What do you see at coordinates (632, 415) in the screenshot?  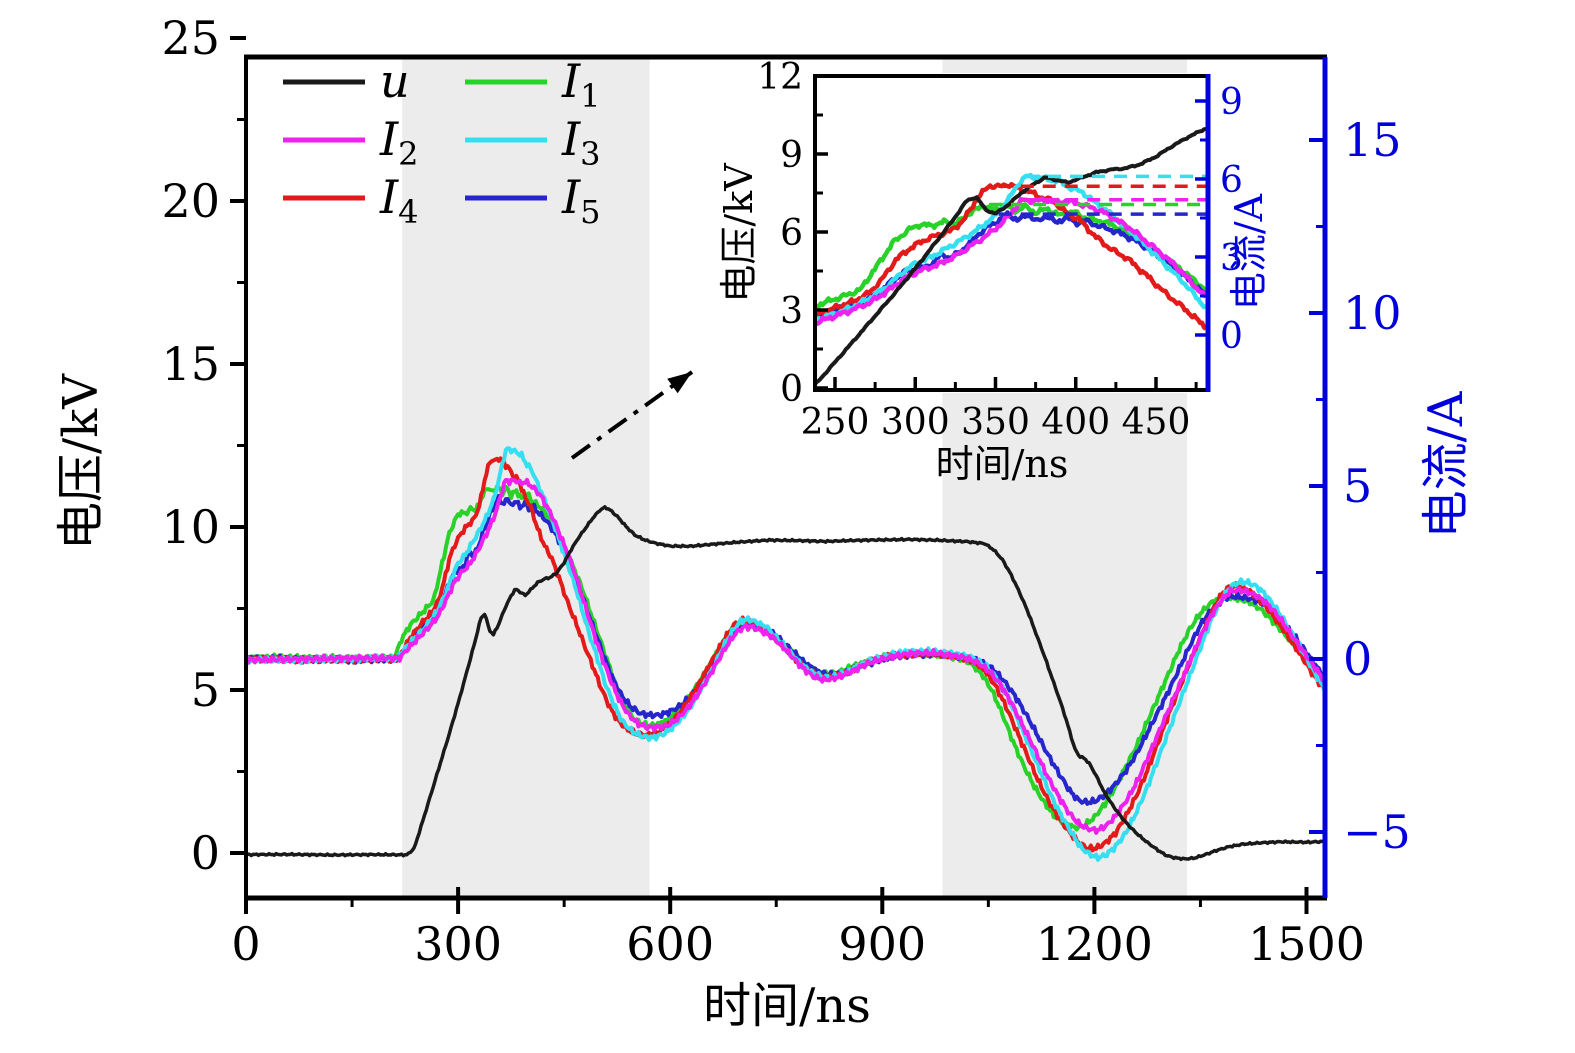 I see `annotation-arrow-line` at bounding box center [632, 415].